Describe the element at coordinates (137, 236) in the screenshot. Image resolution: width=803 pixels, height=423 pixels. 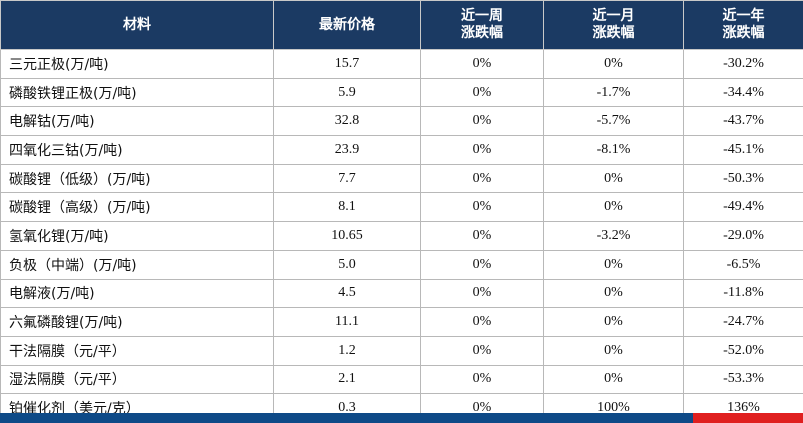
I see `material-name: 氢氧化锂(万/吨)` at that location.